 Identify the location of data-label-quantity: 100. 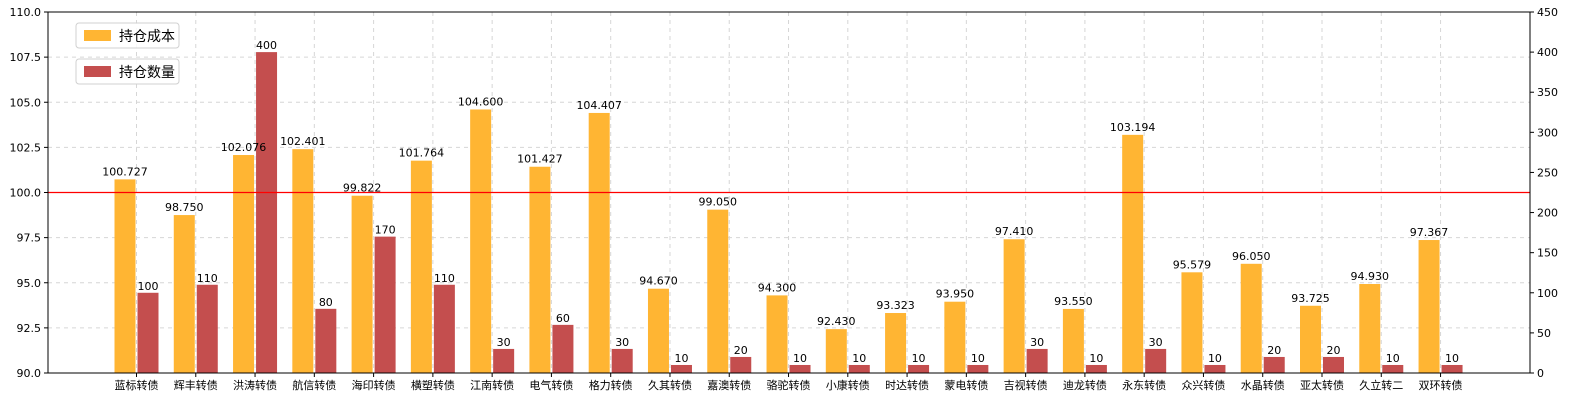
(148, 286).